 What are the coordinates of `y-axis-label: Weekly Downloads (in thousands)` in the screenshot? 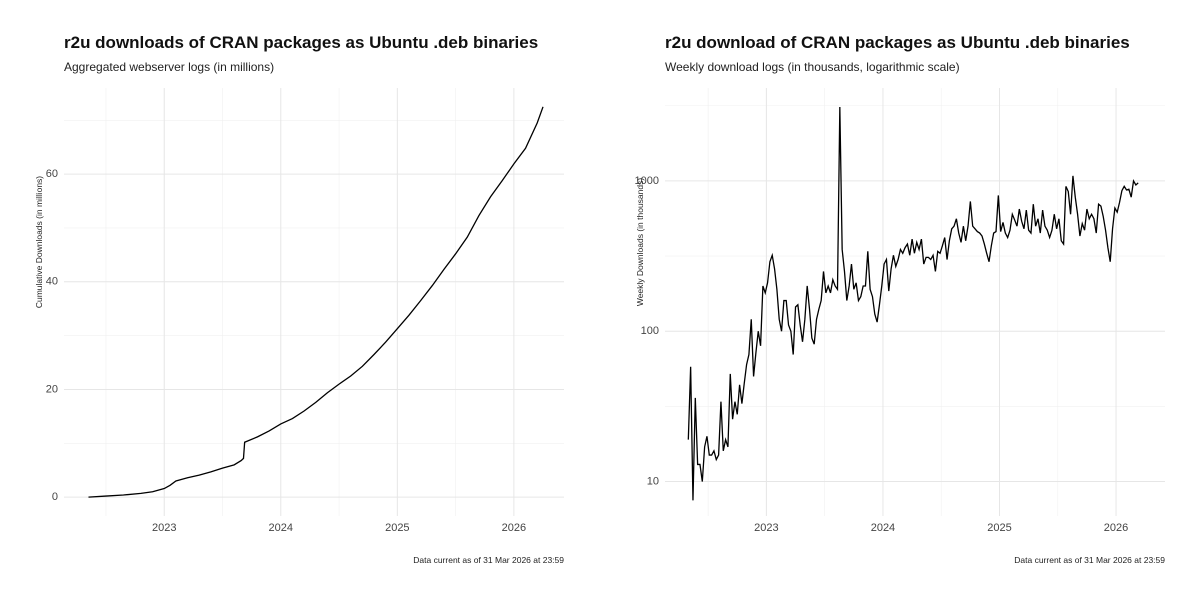 It's located at (640, 242).